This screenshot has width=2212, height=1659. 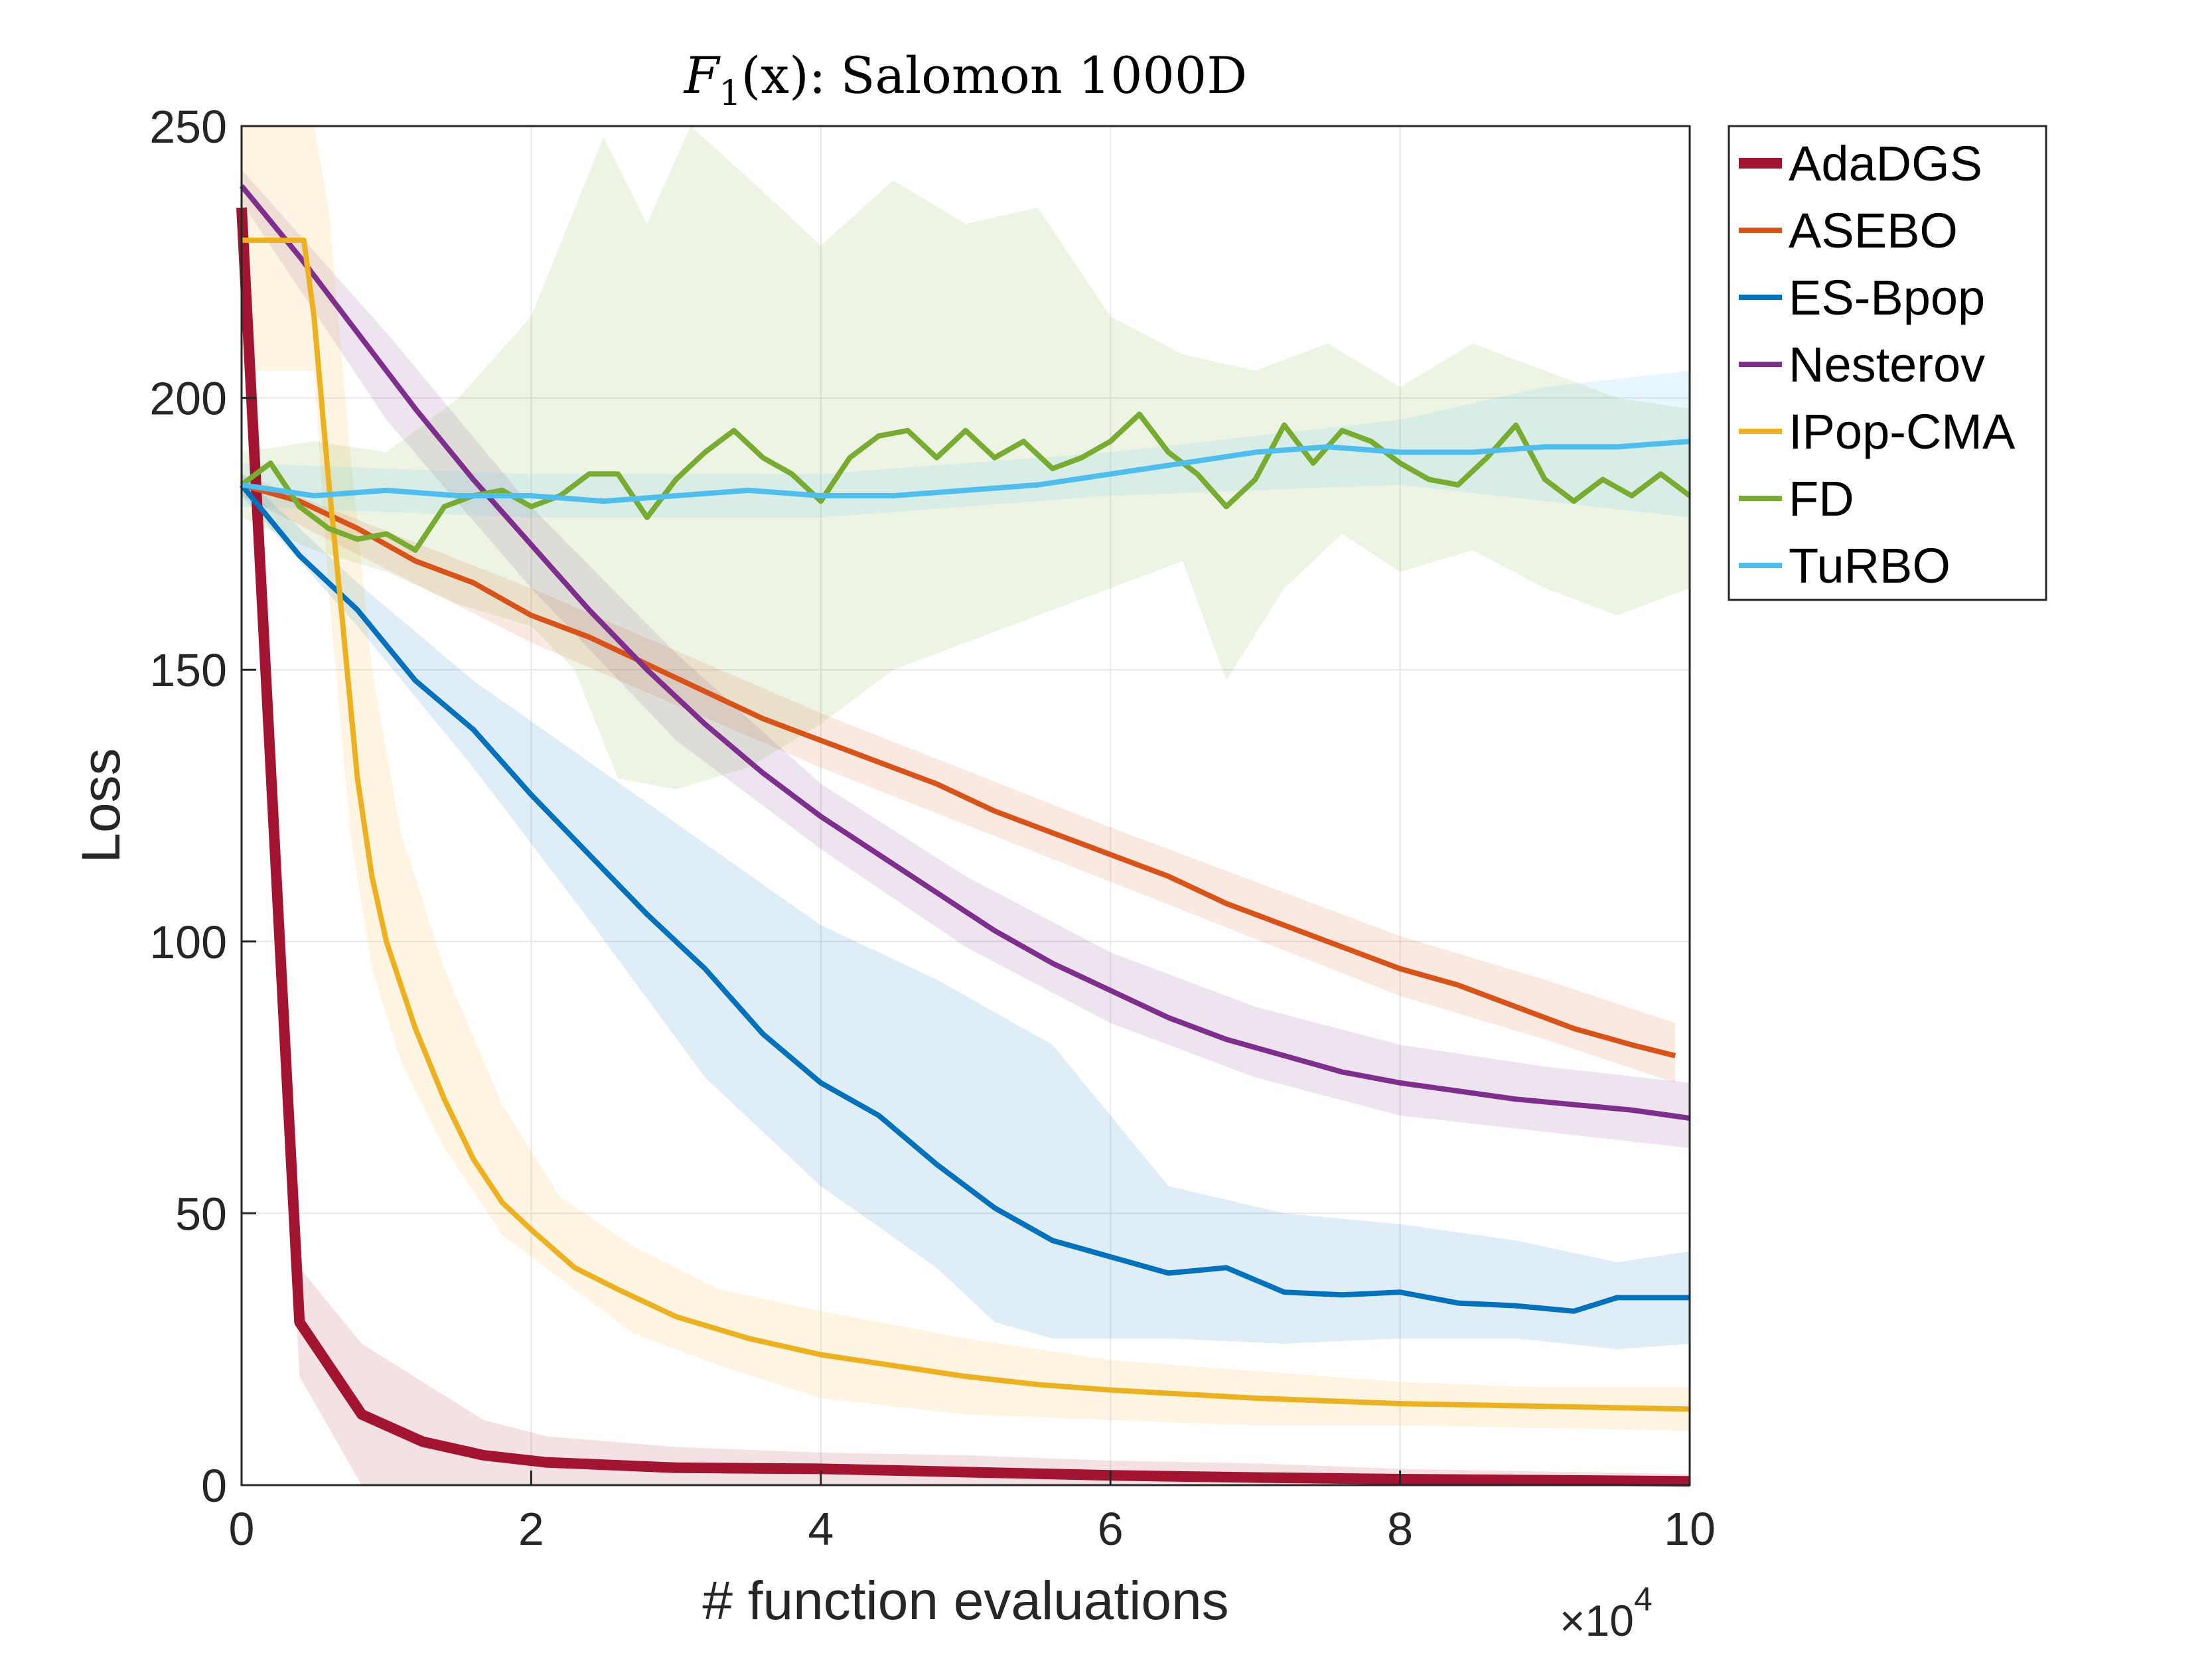 I want to click on y-tick-label: 200, so click(x=188, y=399).